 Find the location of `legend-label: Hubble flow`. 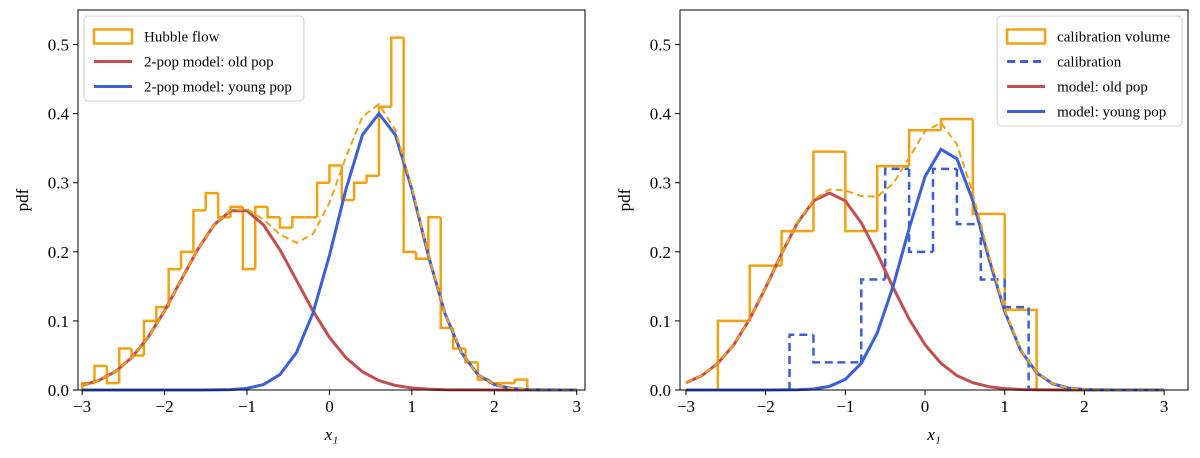

legend-label: Hubble flow is located at coordinates (182, 38).